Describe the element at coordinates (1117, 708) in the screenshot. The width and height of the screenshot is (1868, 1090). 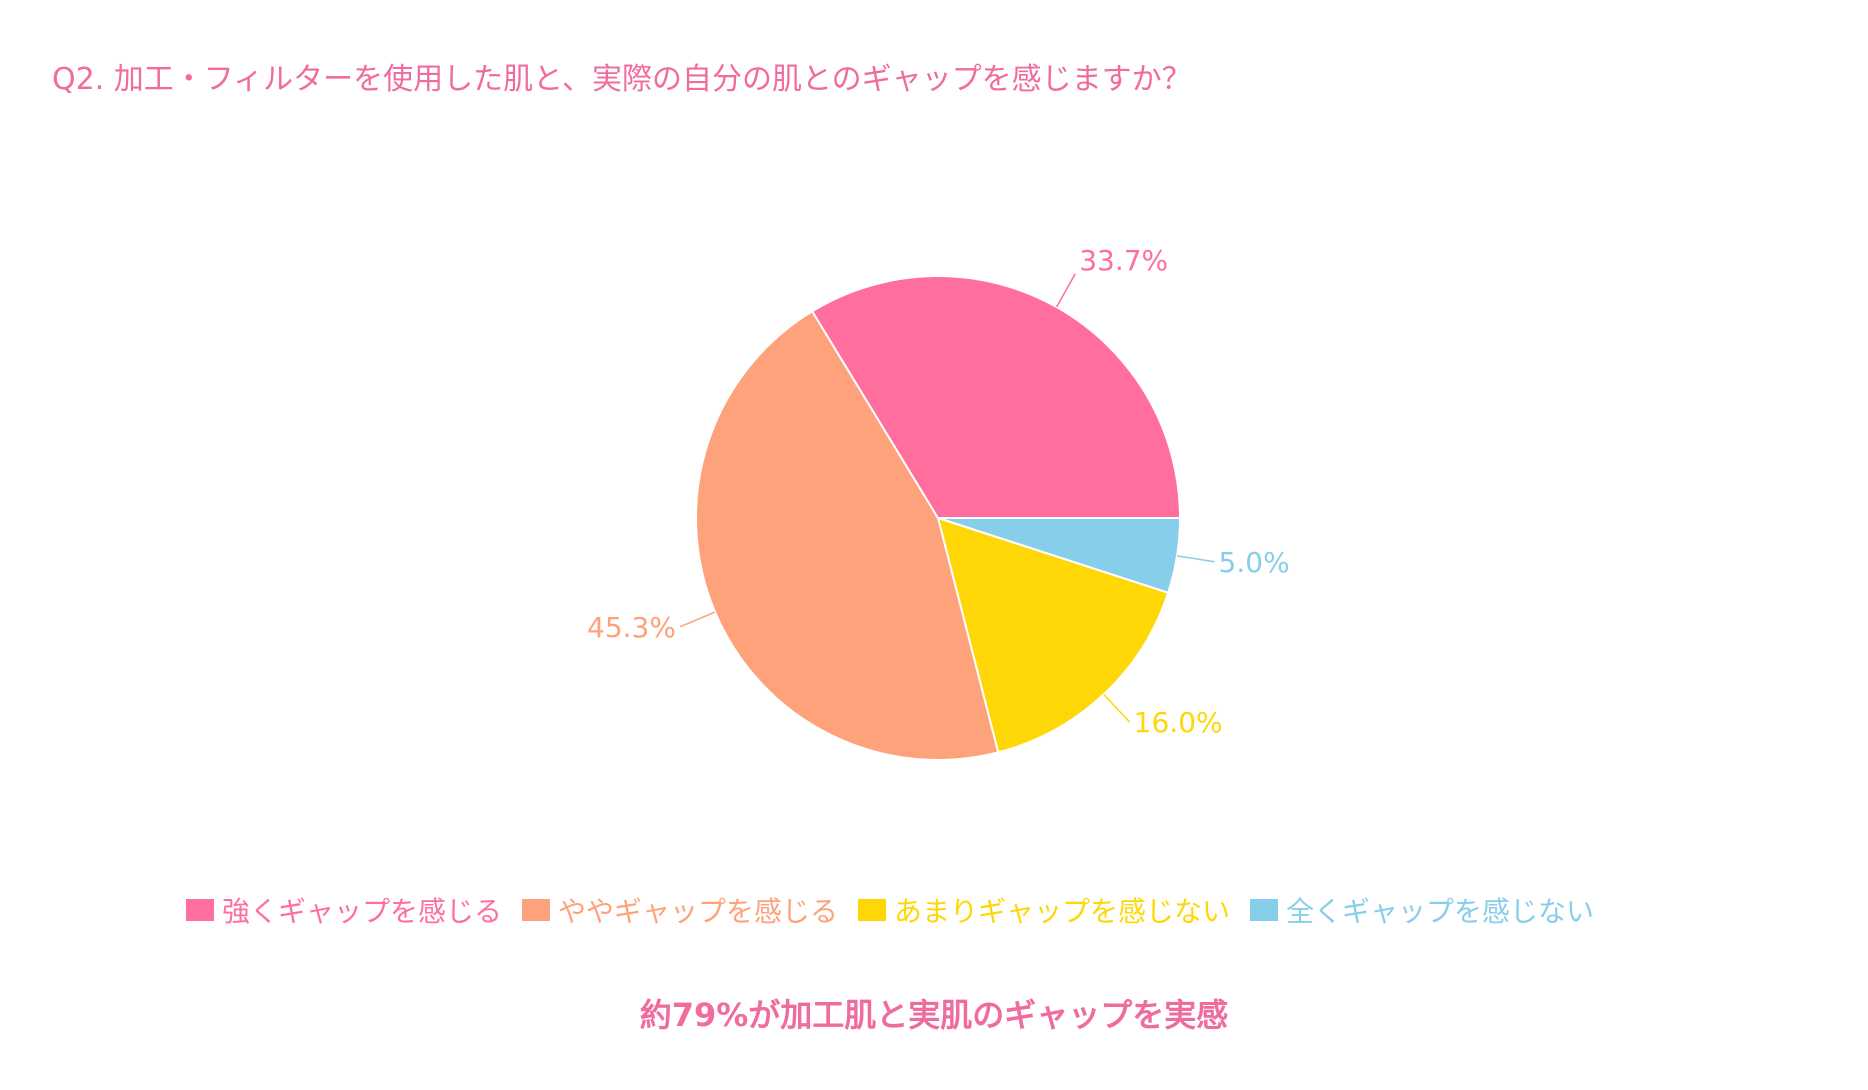
I see `leader-line-not-much` at that location.